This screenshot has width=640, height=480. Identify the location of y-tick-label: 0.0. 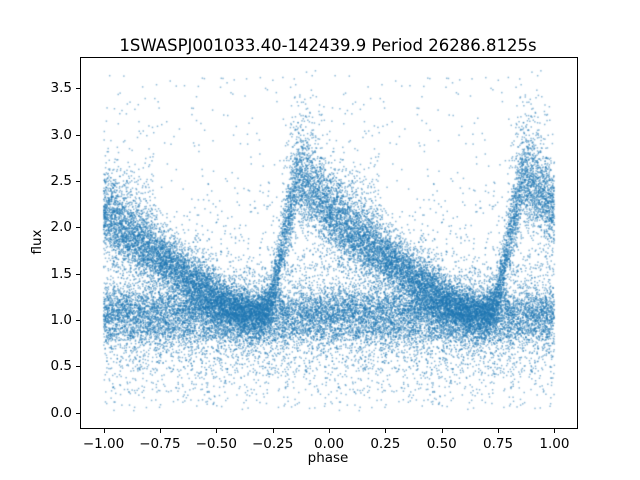
(61, 412).